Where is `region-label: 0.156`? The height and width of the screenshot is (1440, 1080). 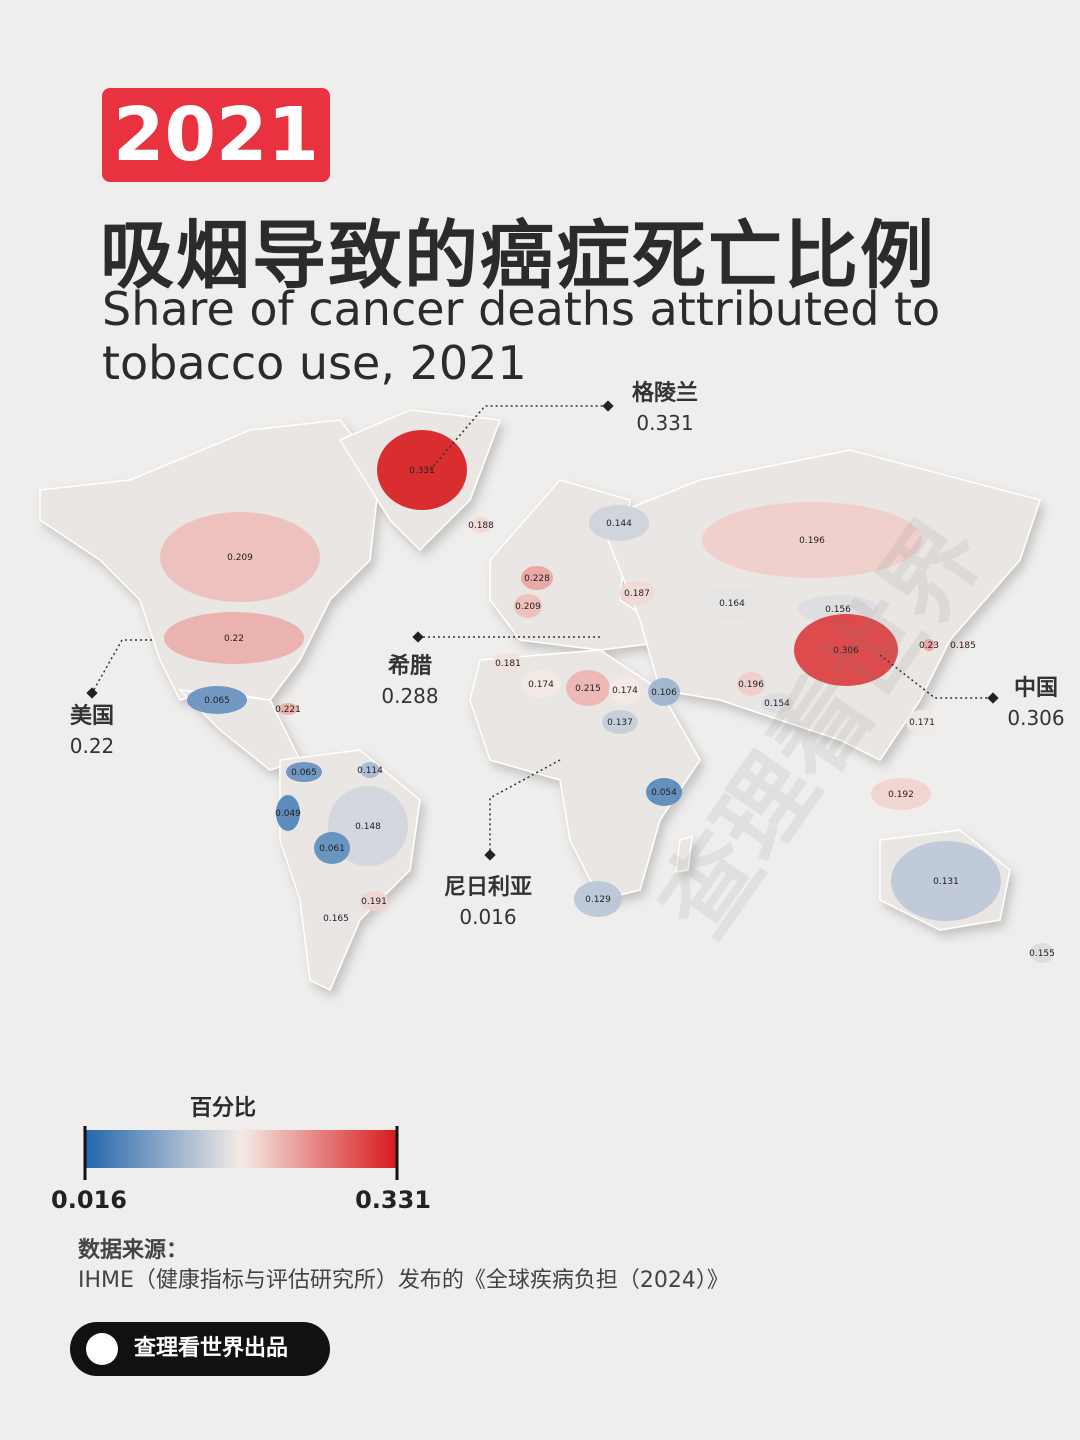 region-label: 0.156 is located at coordinates (838, 610).